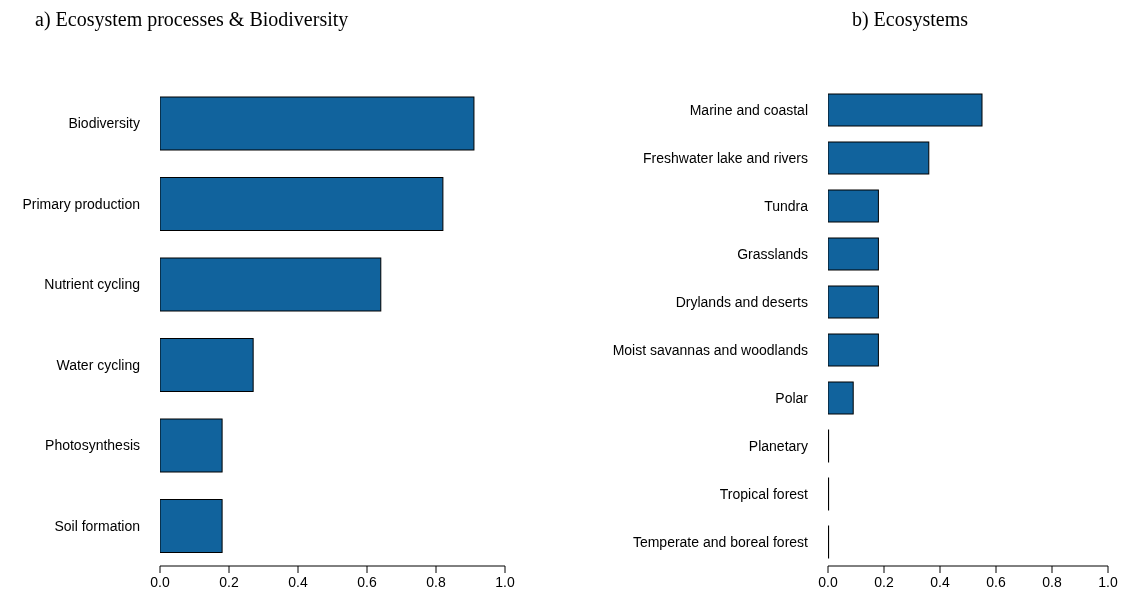 This screenshot has width=1125, height=599. What do you see at coordinates (97, 525) in the screenshot?
I see `y-tick-label: Soil formation` at bounding box center [97, 525].